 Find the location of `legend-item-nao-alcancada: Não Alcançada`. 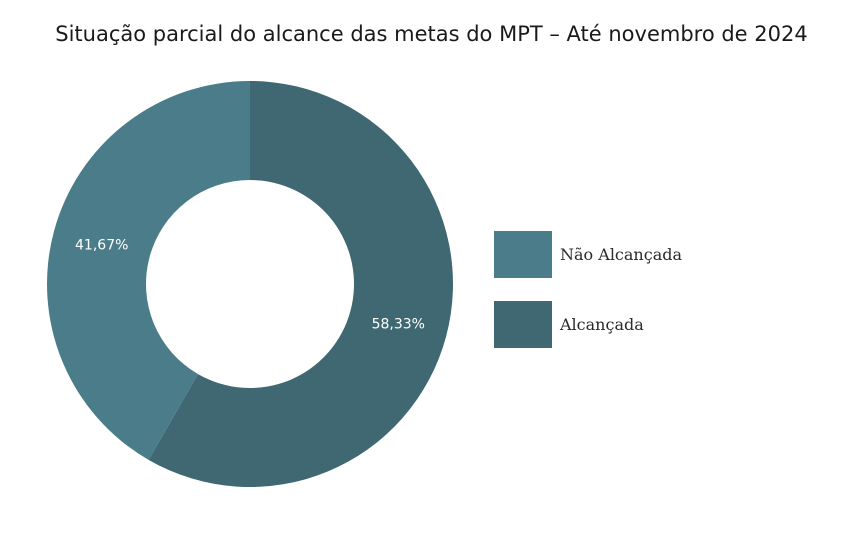

legend-item-nao-alcancada: Não Alcançada is located at coordinates (588, 254).